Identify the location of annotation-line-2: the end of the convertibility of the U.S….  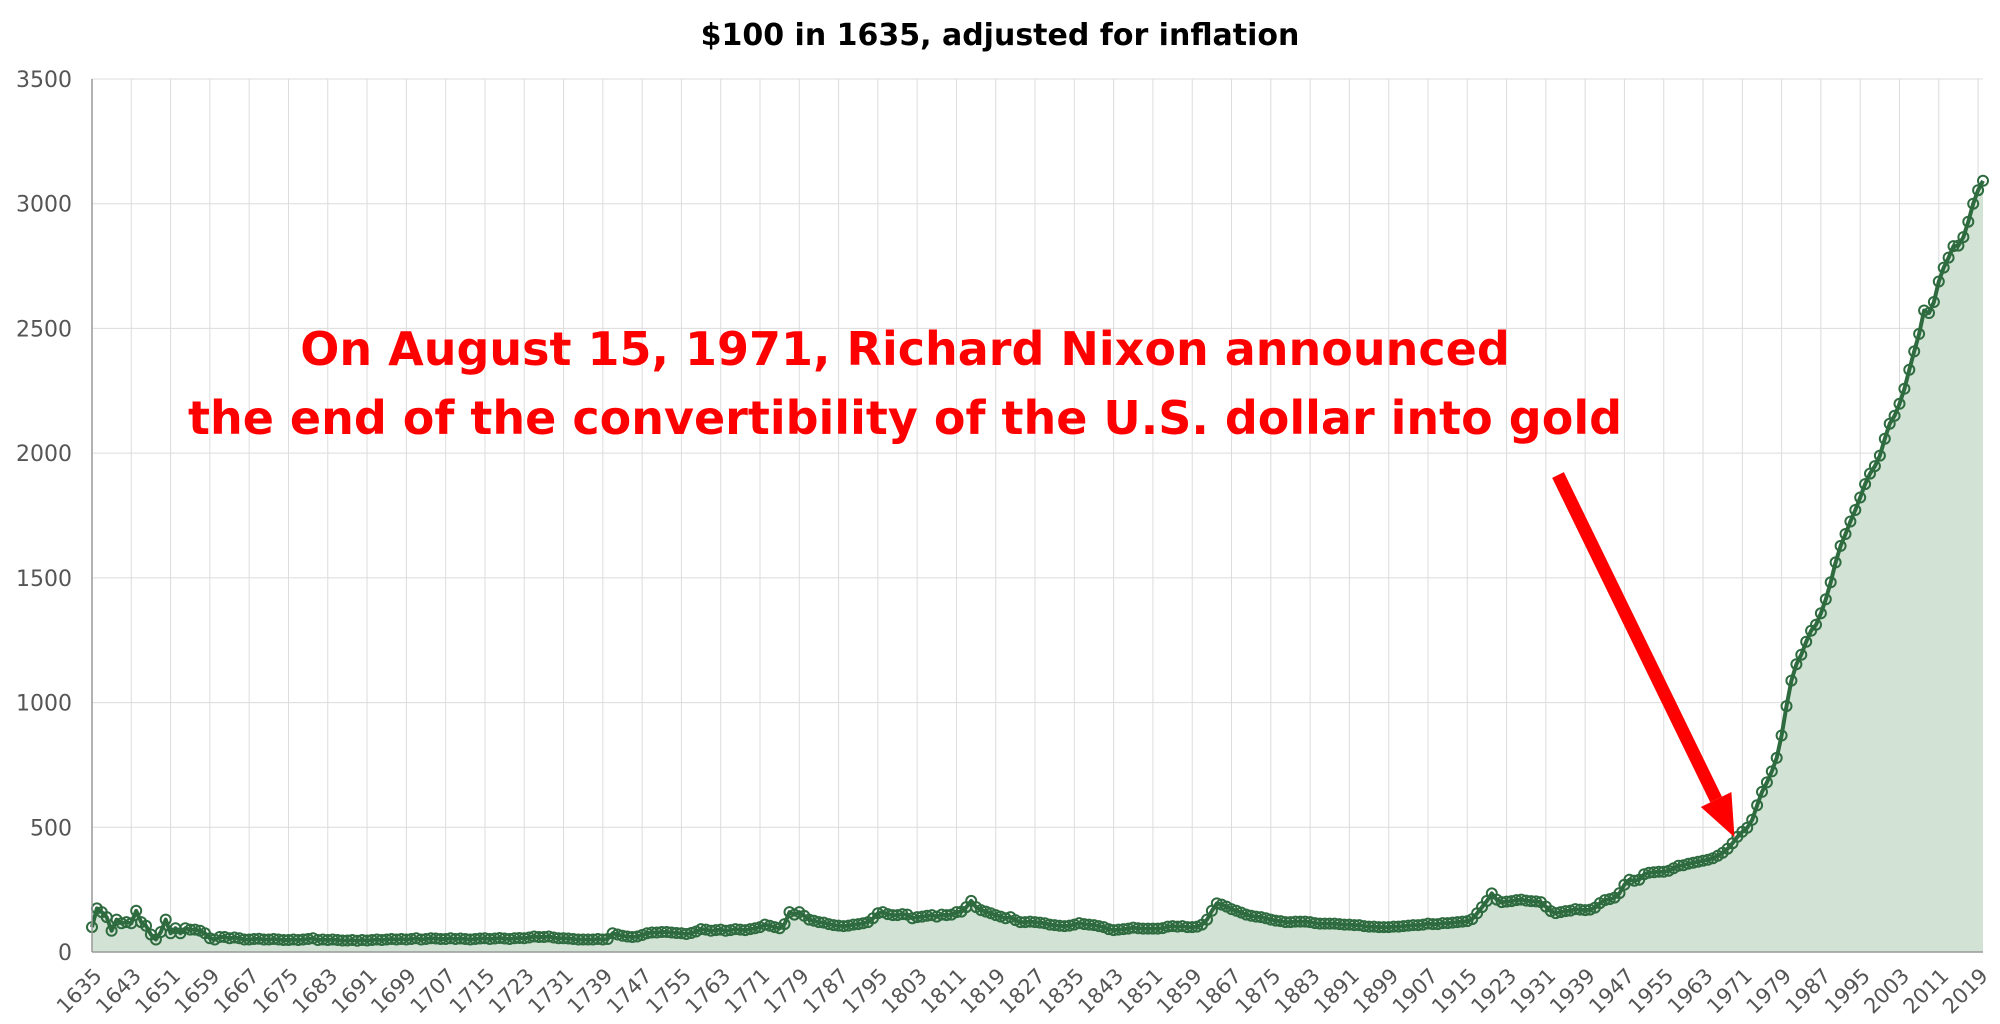
(905, 418).